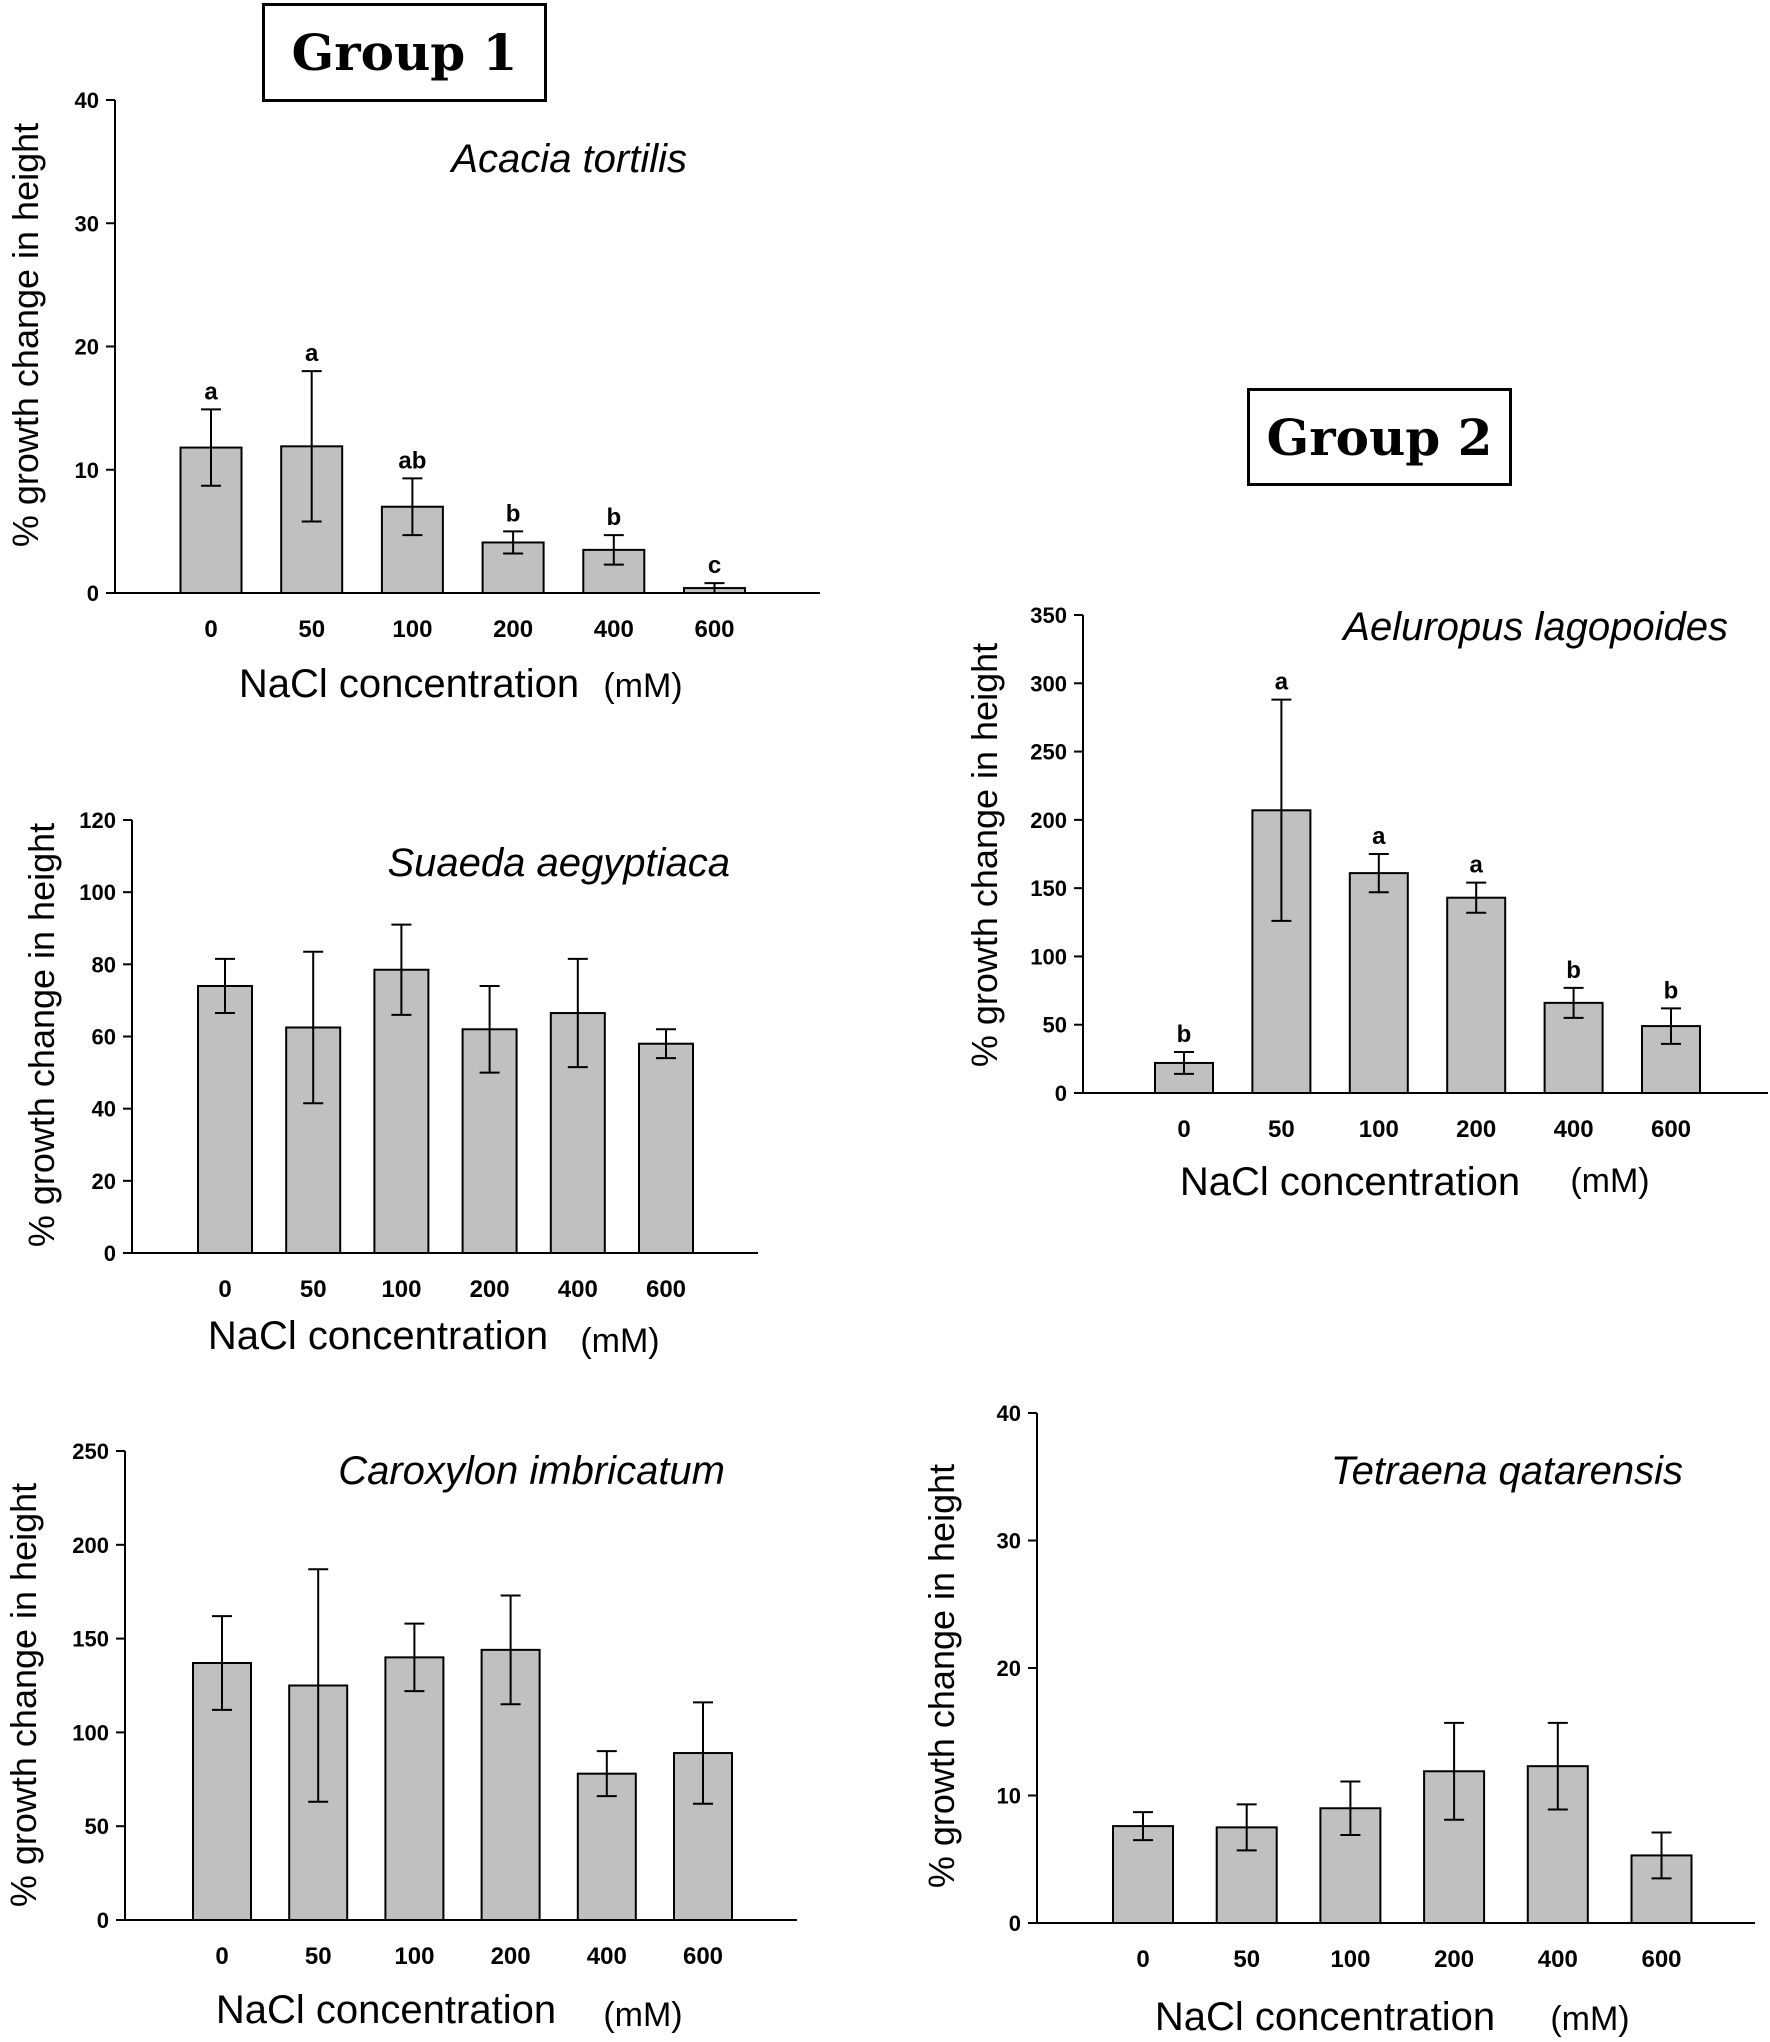 This screenshot has width=1770, height=2042. What do you see at coordinates (1015, 1923) in the screenshot?
I see `tetraena-y-tick-label: 0` at bounding box center [1015, 1923].